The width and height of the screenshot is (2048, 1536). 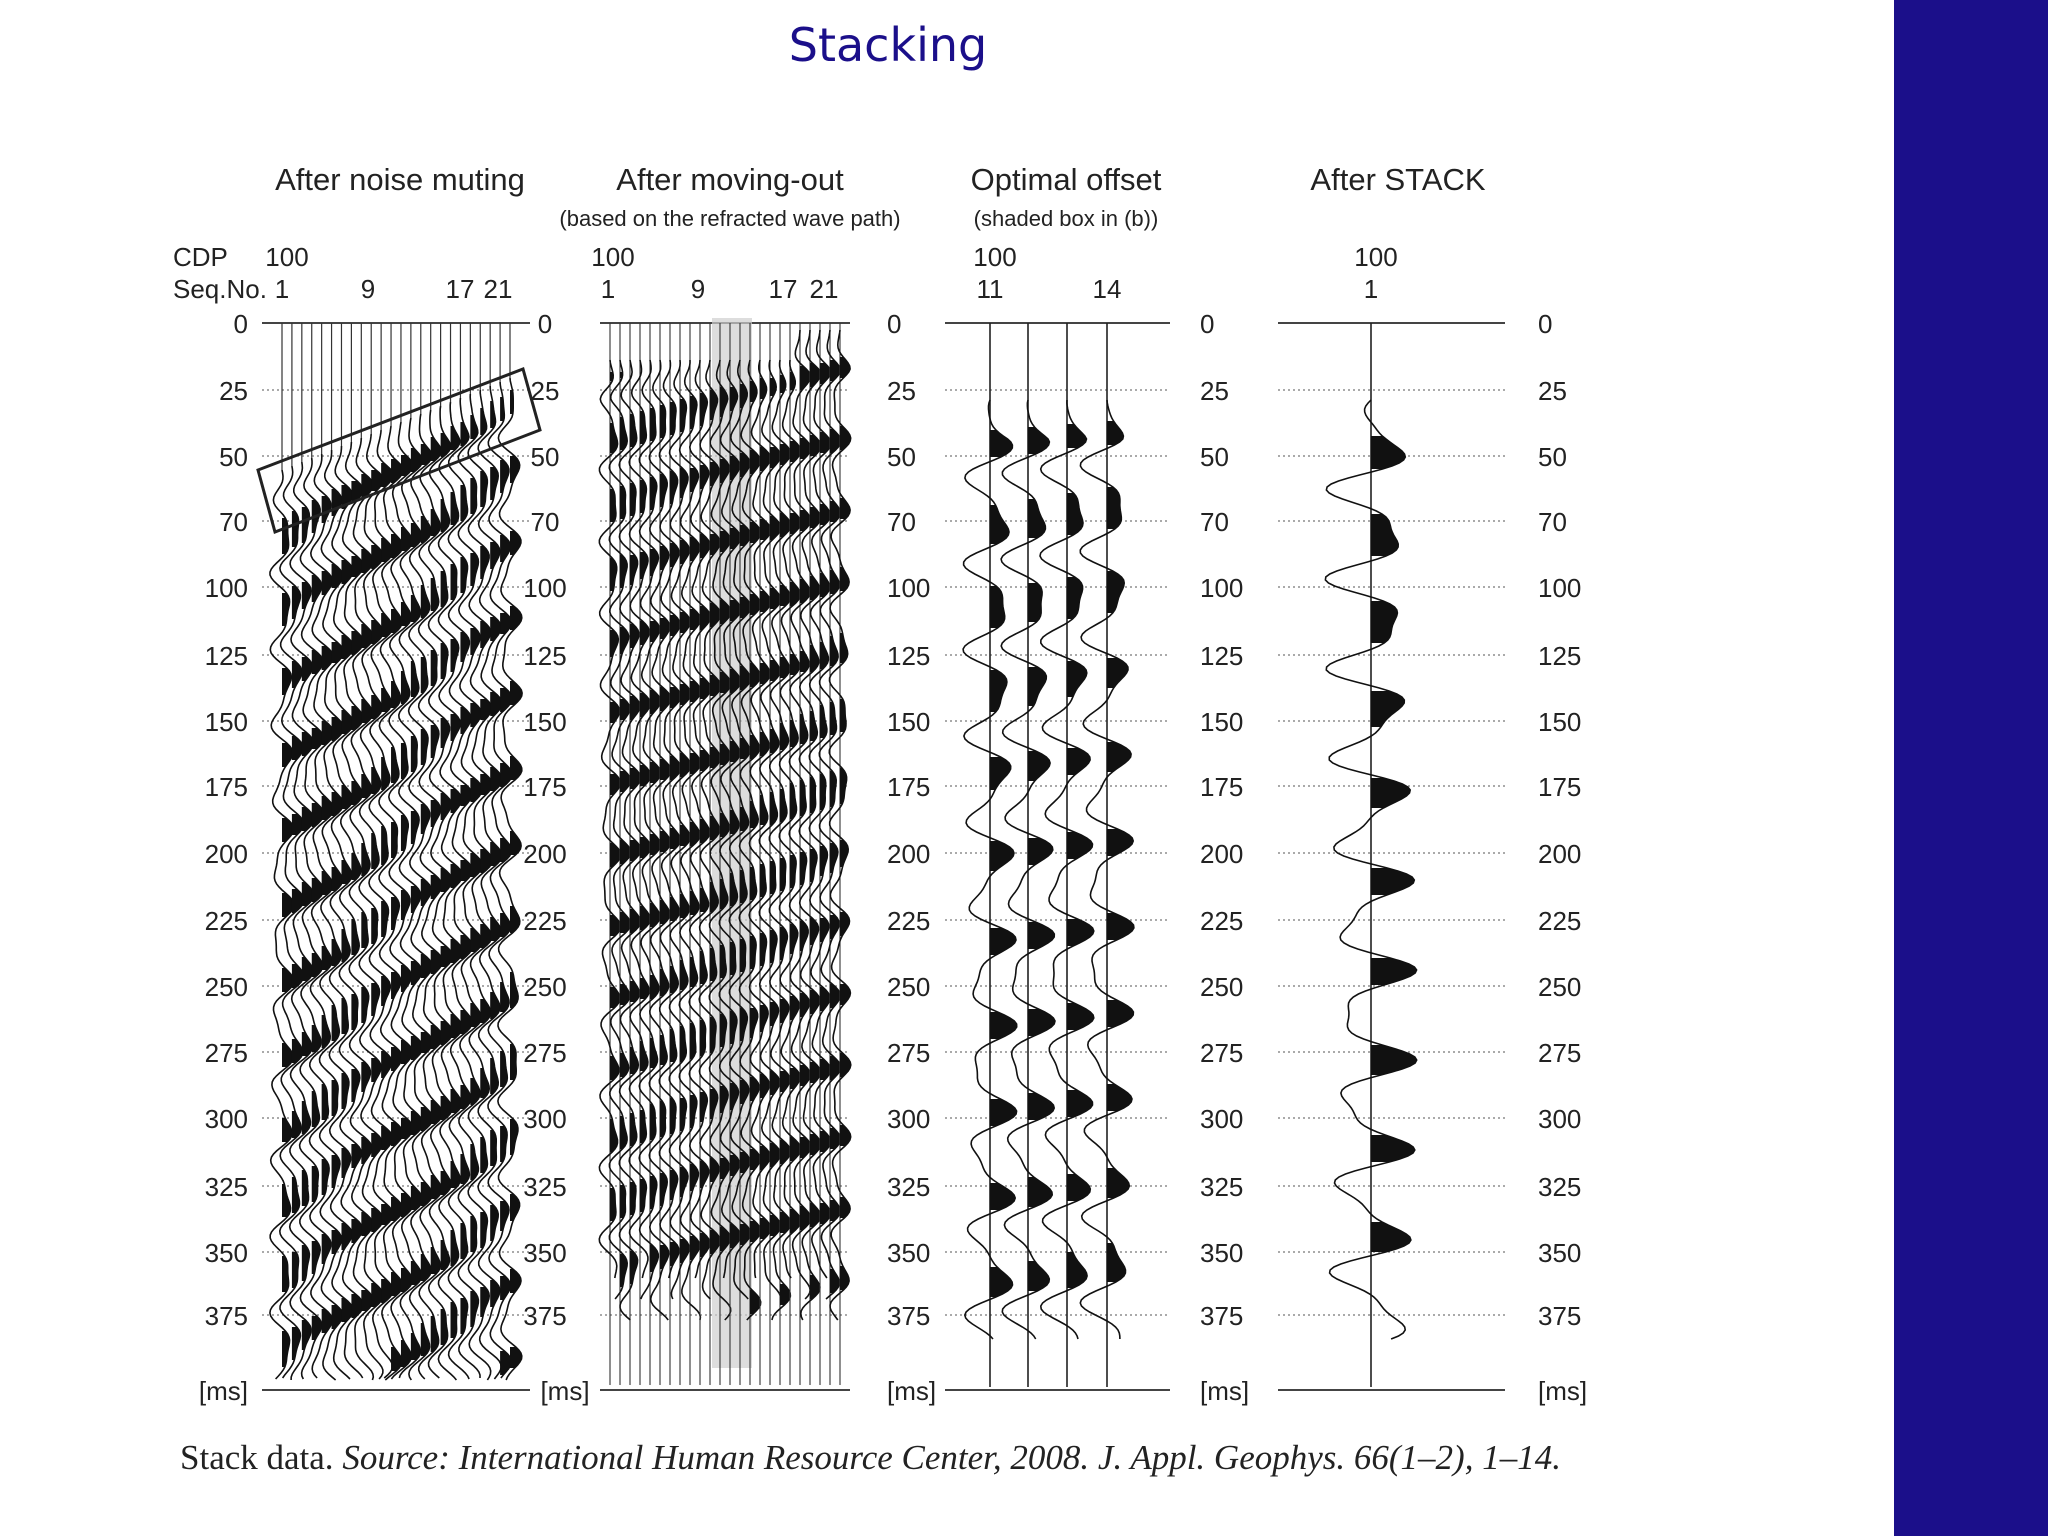 I want to click on time-unit-label: [ms], so click(x=1224, y=1391).